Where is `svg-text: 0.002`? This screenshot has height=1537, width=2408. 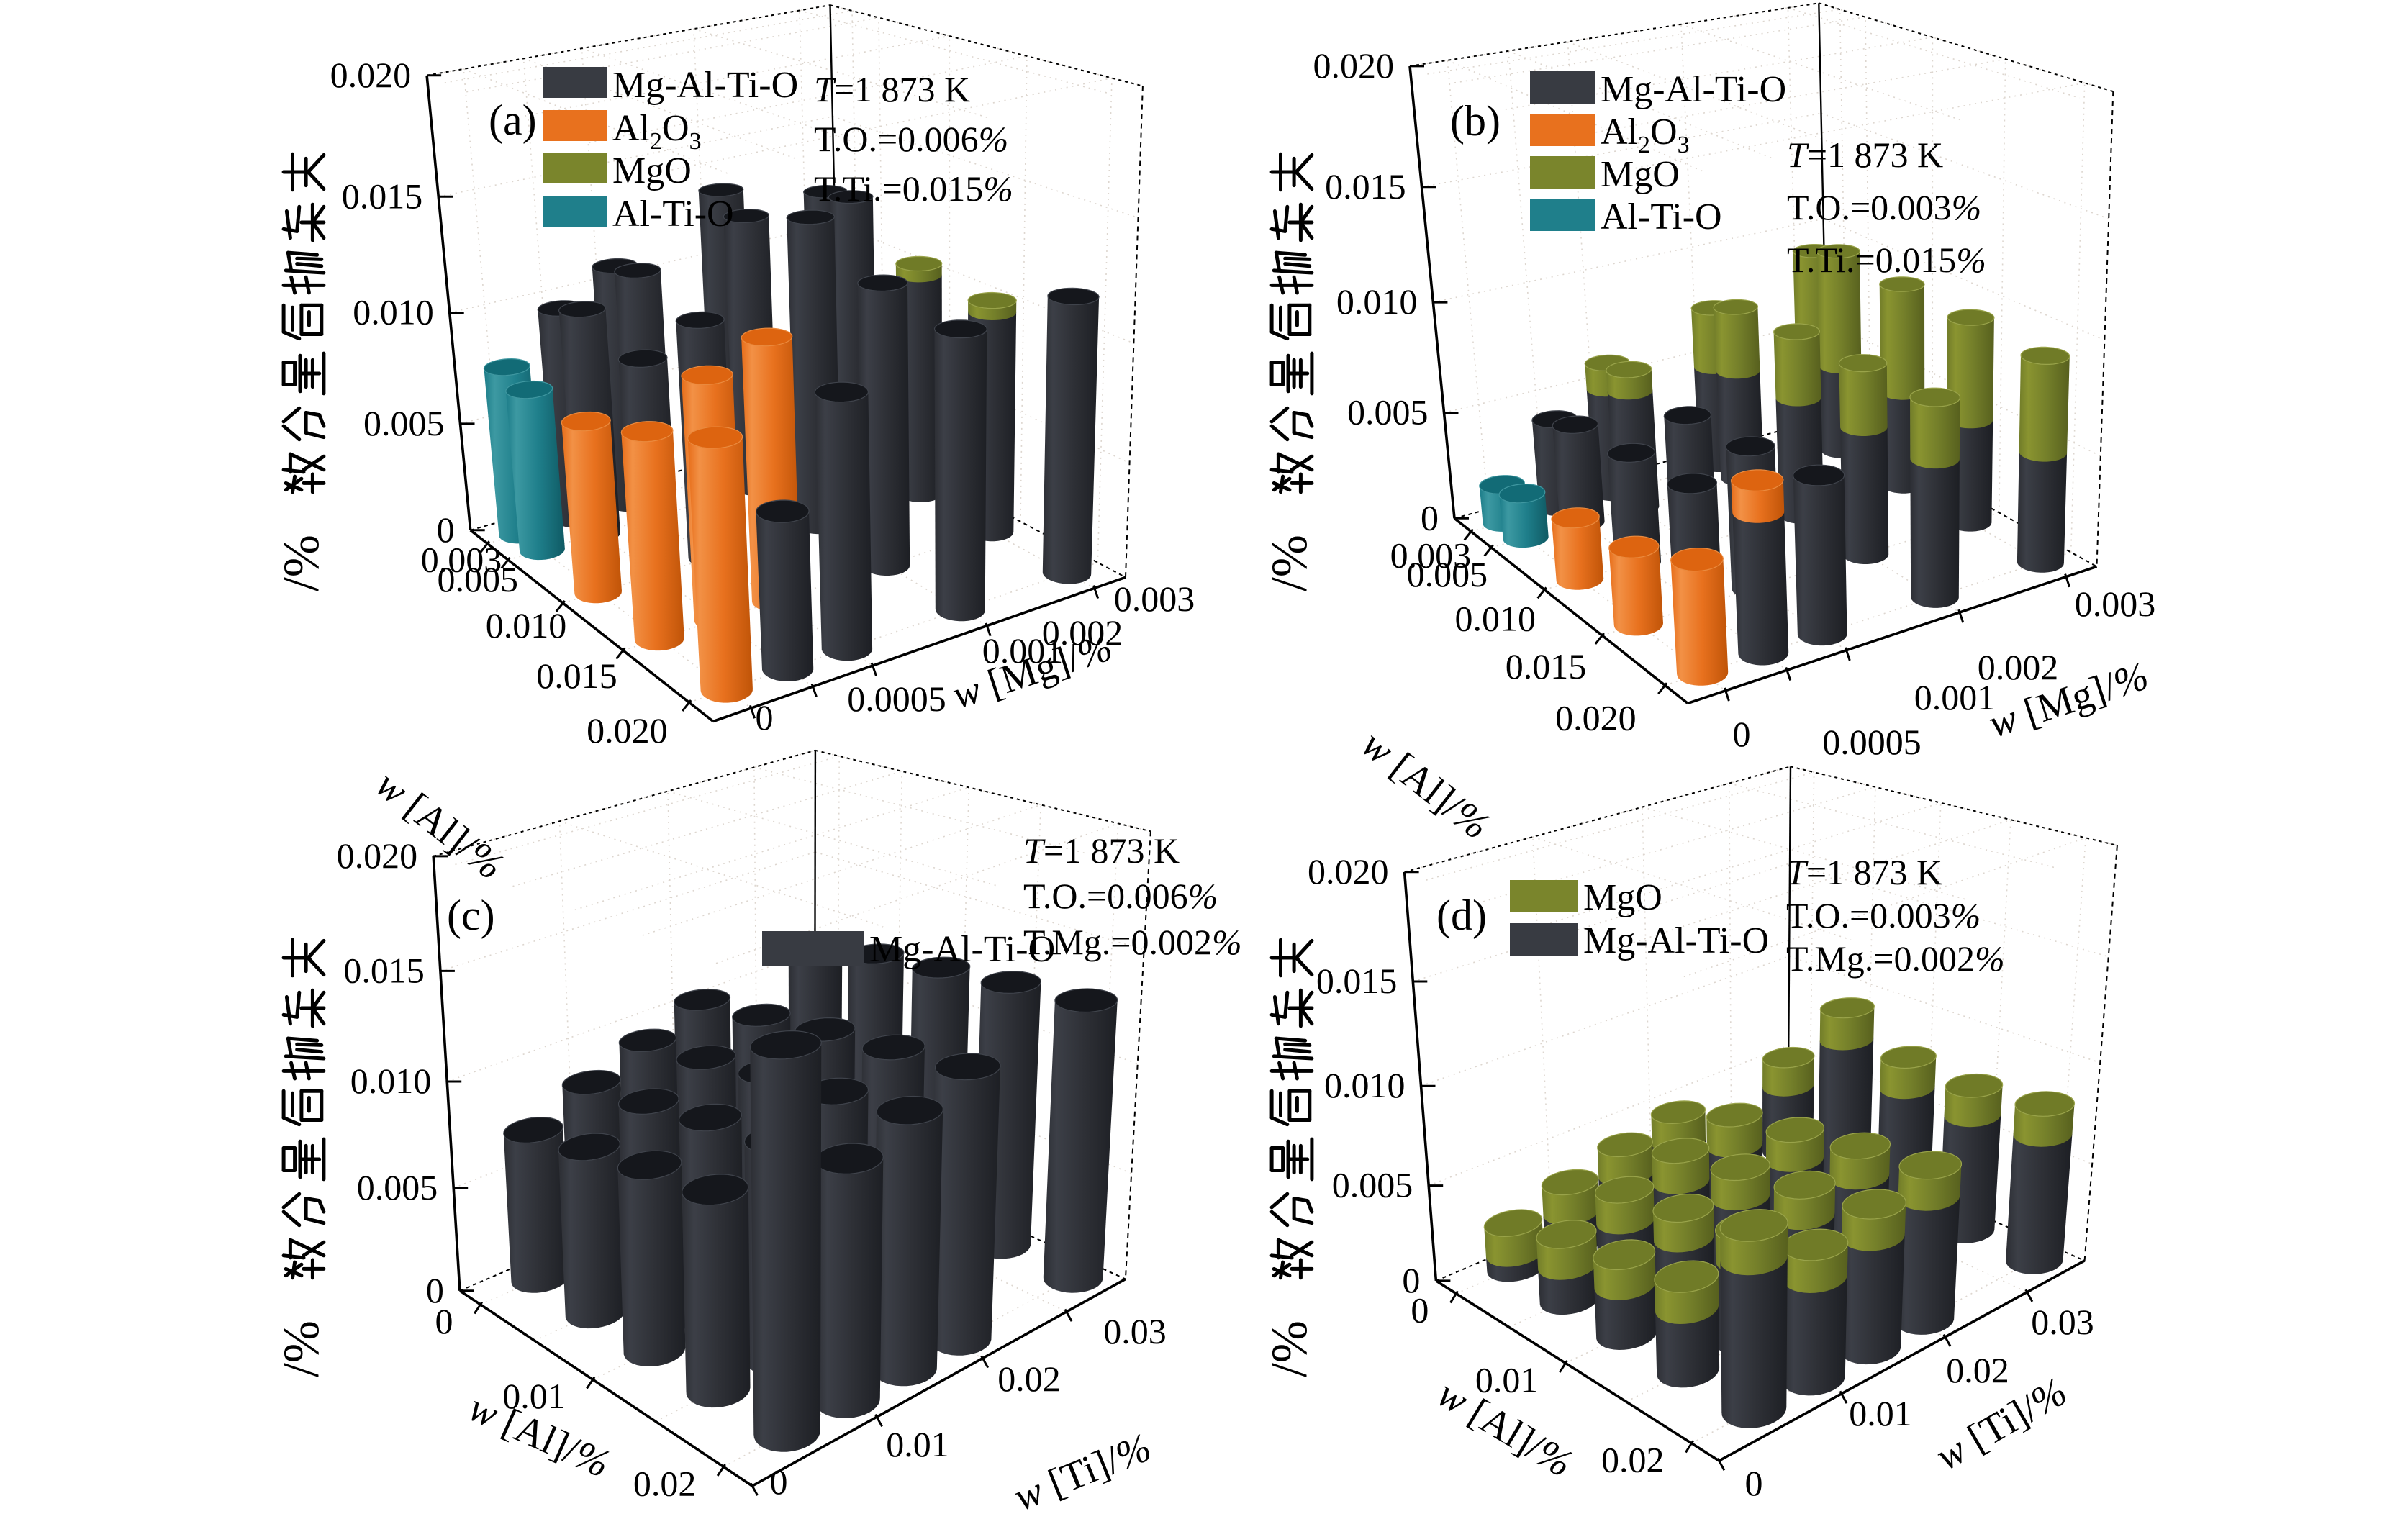 svg-text: 0.002 is located at coordinates (2018, 667).